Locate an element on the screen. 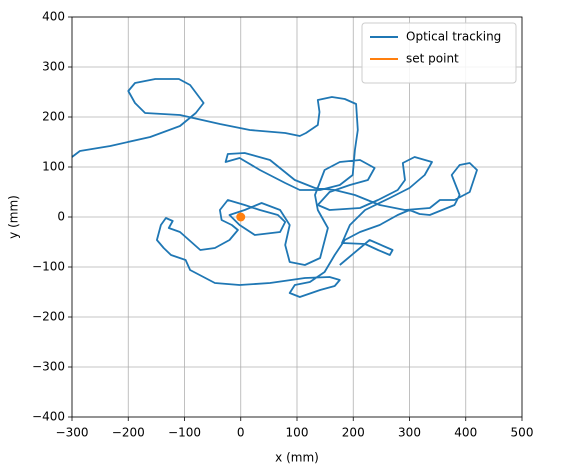  y-tick-label: 400 is located at coordinates (53, 17).